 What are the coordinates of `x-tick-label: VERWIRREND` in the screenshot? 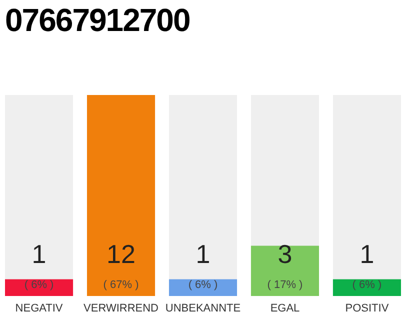 It's located at (121, 308).